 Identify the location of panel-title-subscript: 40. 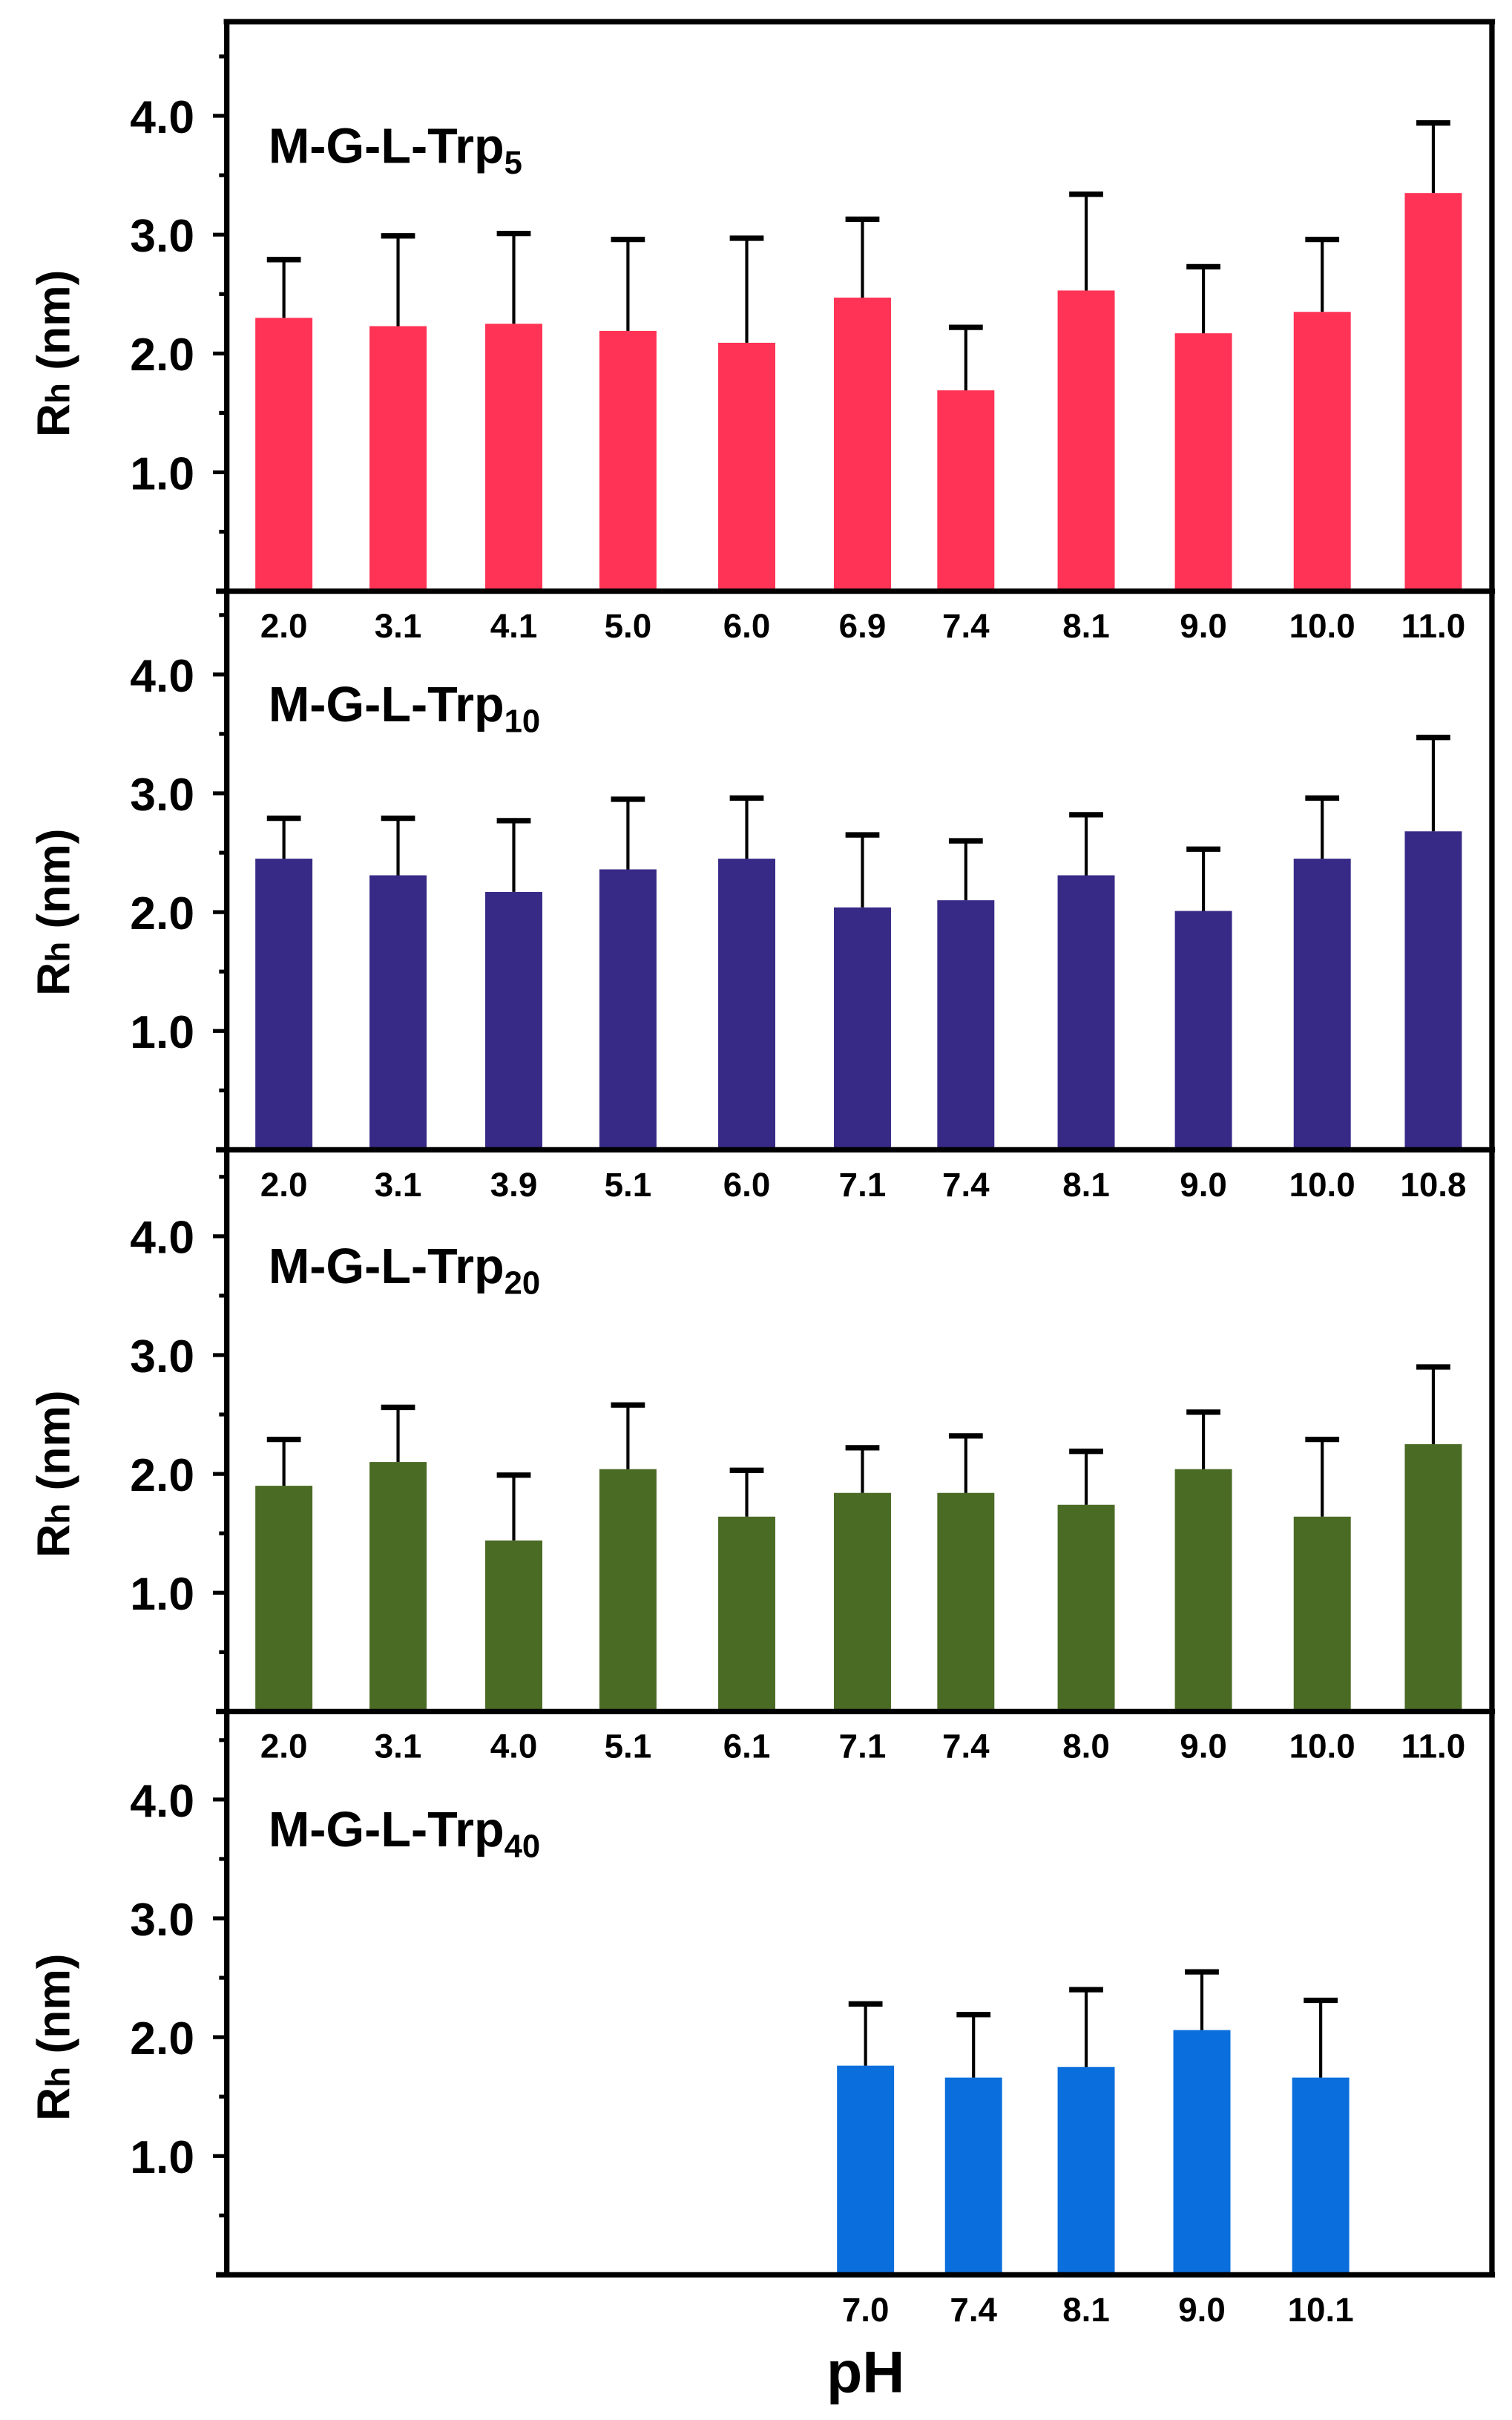
(523, 1847).